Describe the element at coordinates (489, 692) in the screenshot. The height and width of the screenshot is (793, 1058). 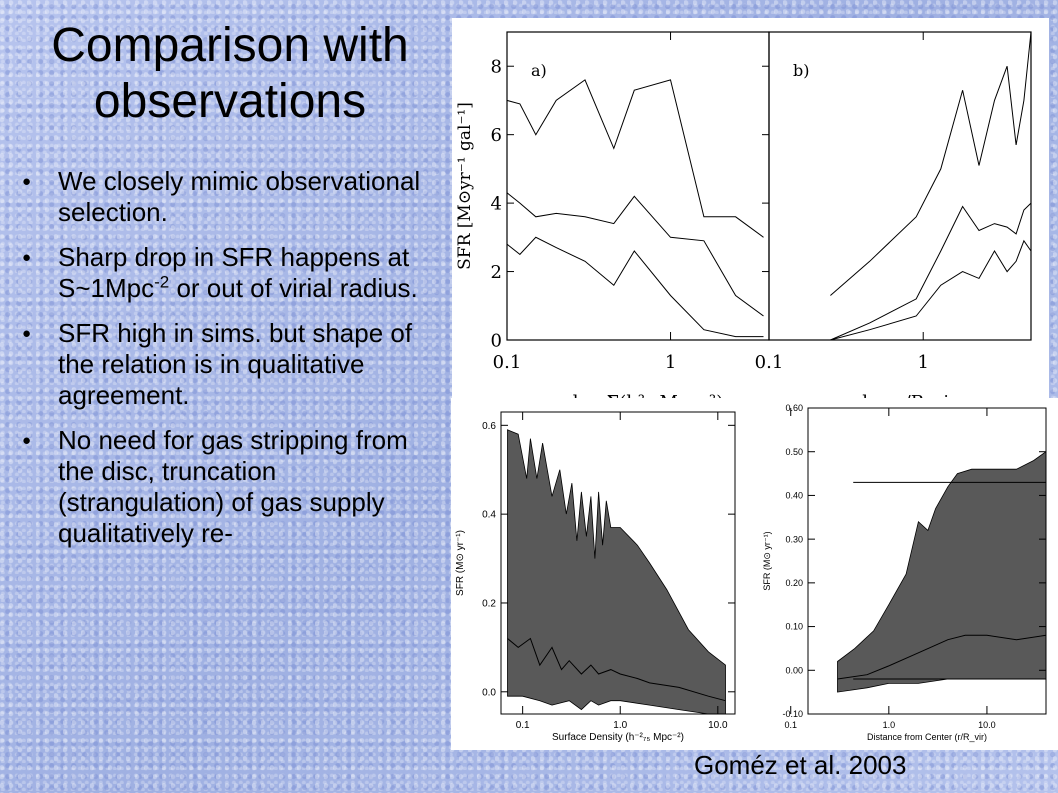
I see `y-tick-label: 0.0` at that location.